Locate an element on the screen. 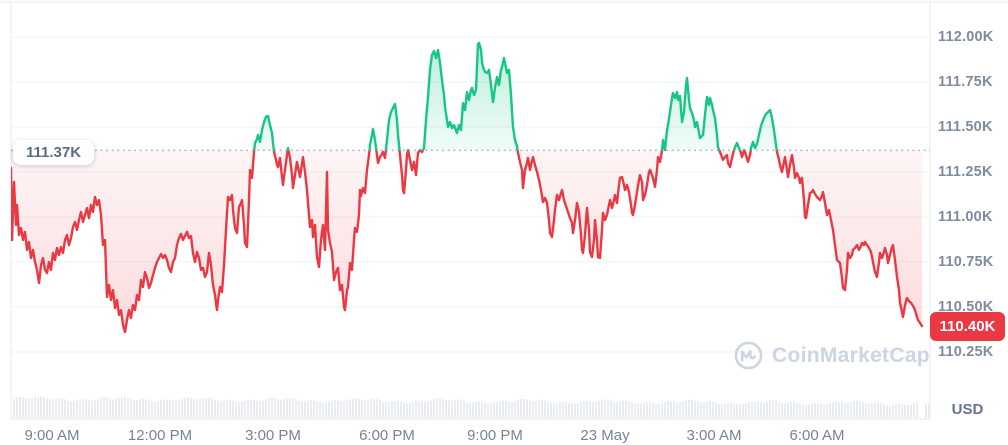 The width and height of the screenshot is (1008, 445). volume-bars is located at coordinates (471, 407).